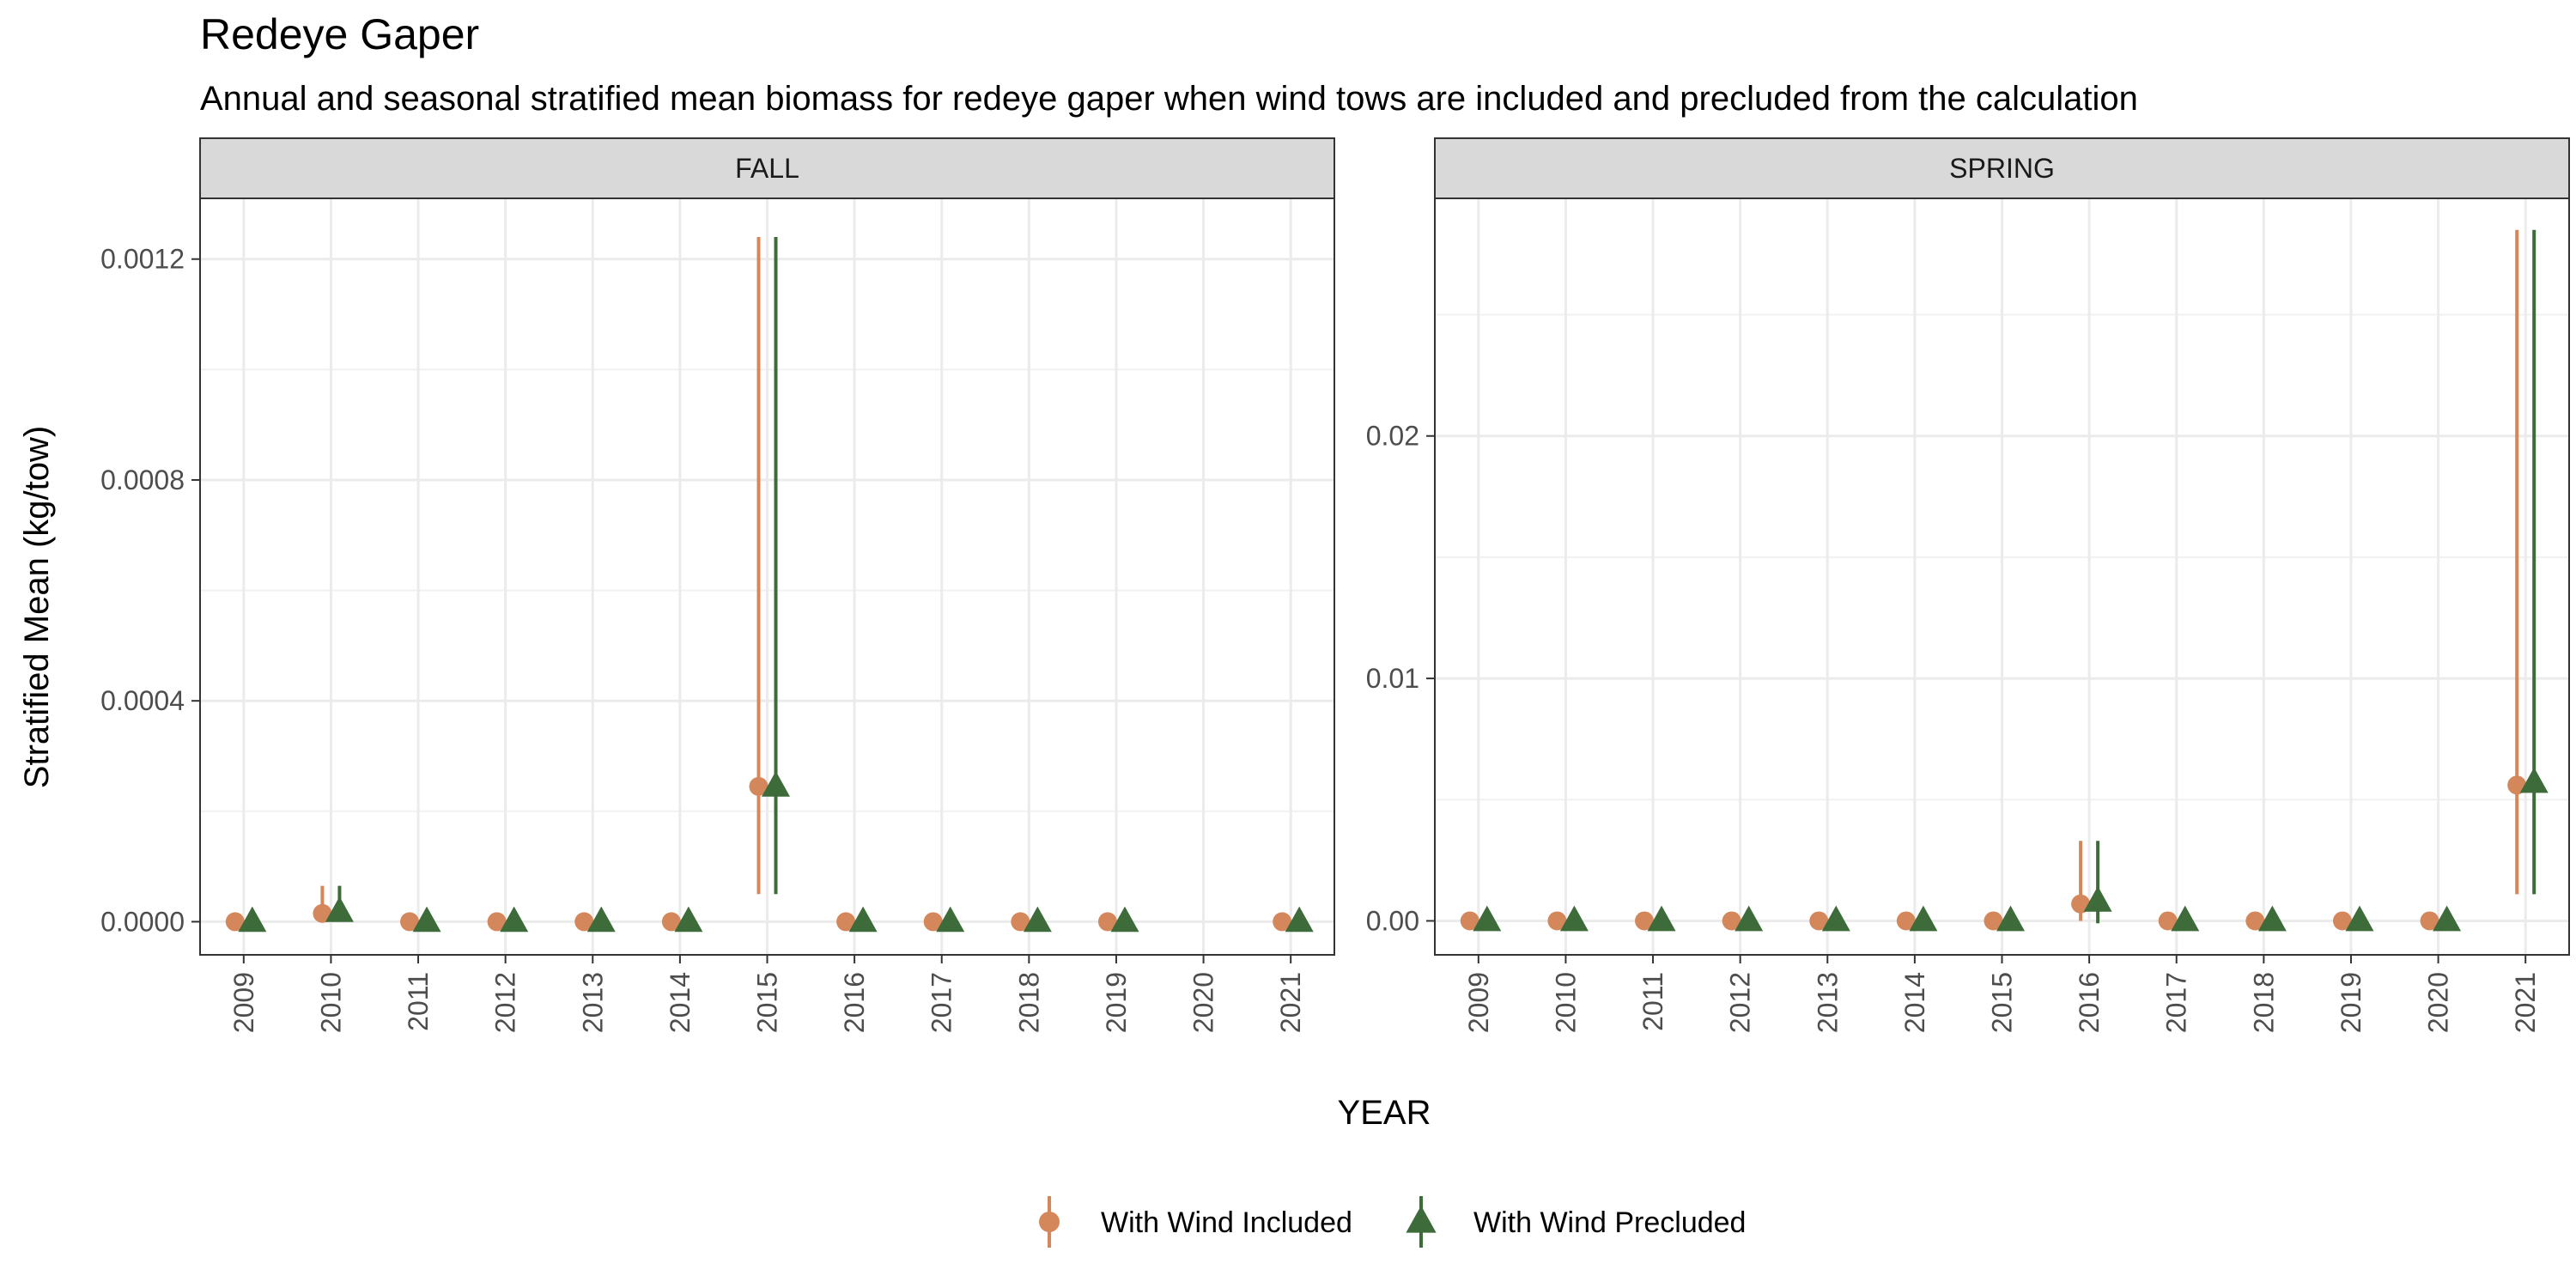 This screenshot has width=2576, height=1288. I want to click on legend-item-with-wind-precluded: With Wind Precluded, so click(1576, 1222).